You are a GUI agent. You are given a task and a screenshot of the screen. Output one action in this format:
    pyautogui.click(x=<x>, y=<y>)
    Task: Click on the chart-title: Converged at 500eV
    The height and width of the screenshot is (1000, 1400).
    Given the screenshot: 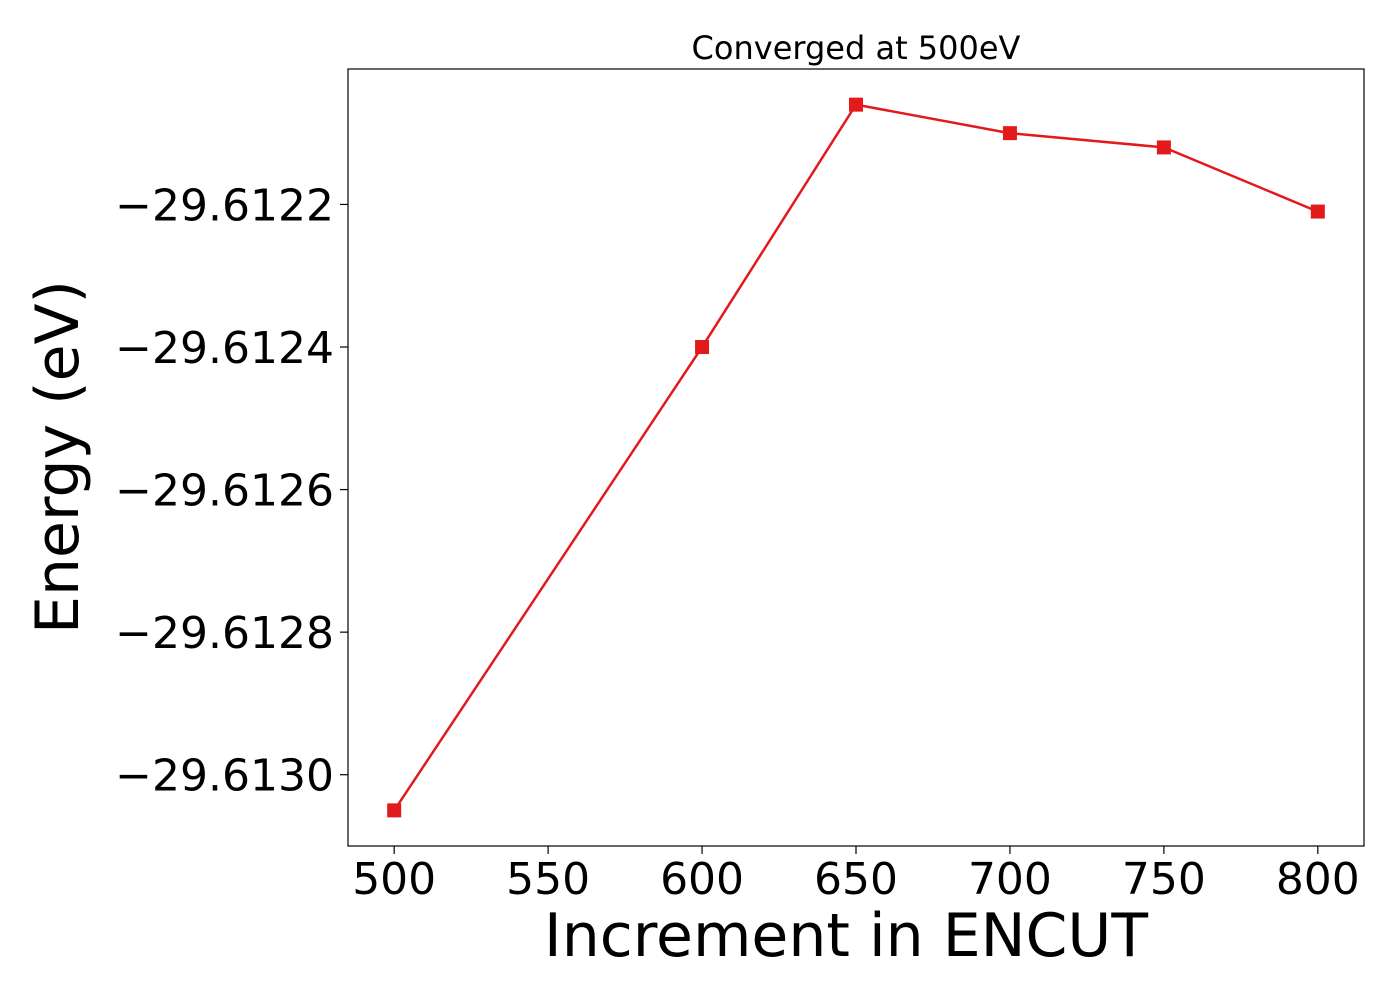 What is the action you would take?
    pyautogui.click(x=856, y=48)
    